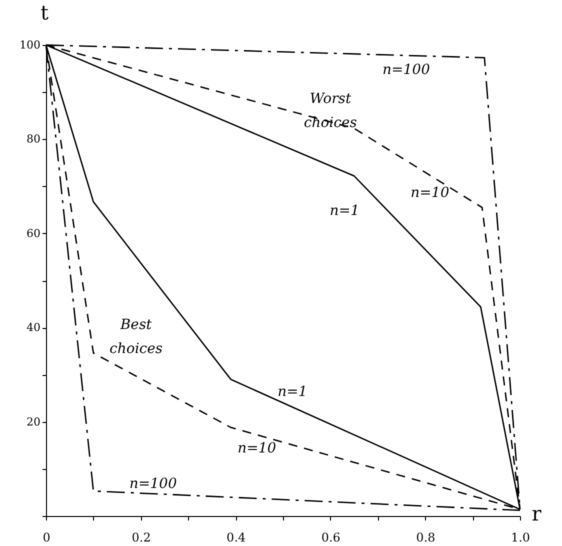  What do you see at coordinates (141, 537) in the screenshot?
I see `x-tick-label: 0.2` at bounding box center [141, 537].